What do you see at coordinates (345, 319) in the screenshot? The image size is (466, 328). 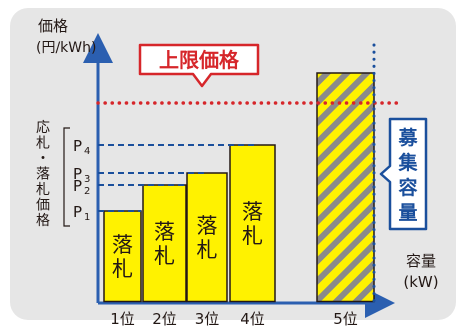 I see `x-tick-label-5: 5位` at bounding box center [345, 319].